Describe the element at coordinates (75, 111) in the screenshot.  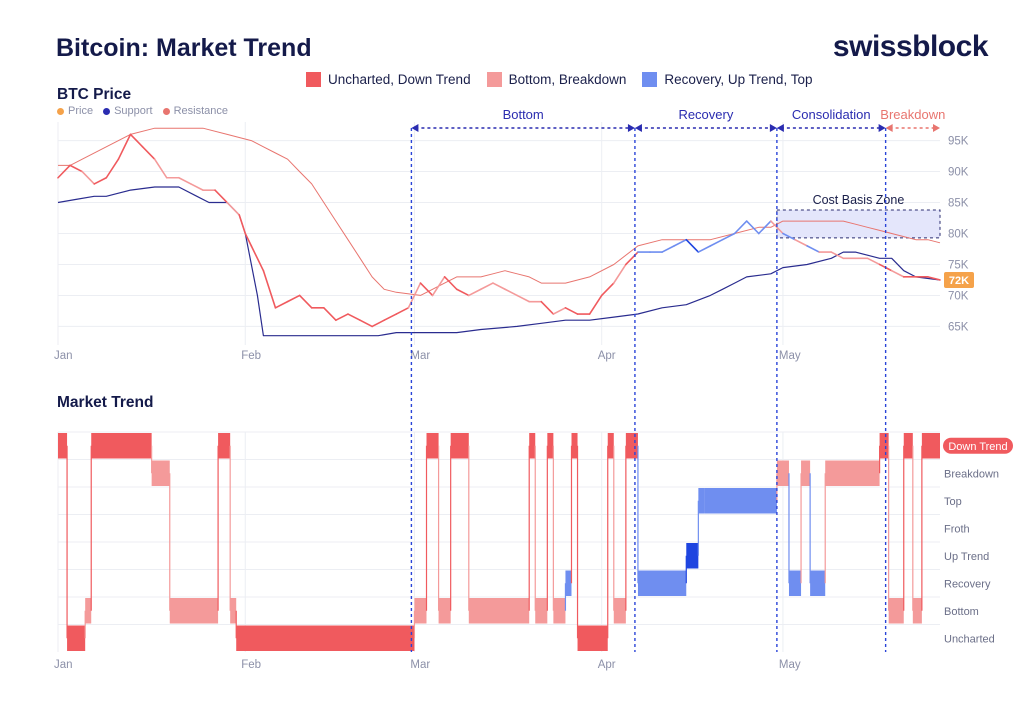
I see `series-legend-price: Price` at that location.